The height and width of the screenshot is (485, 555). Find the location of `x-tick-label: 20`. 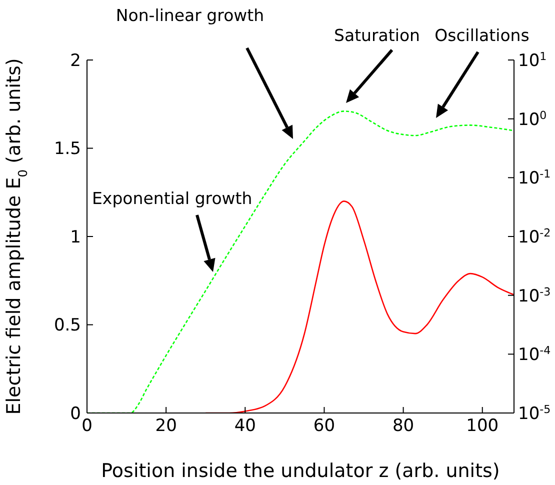

x-tick-label: 20 is located at coordinates (166, 426).